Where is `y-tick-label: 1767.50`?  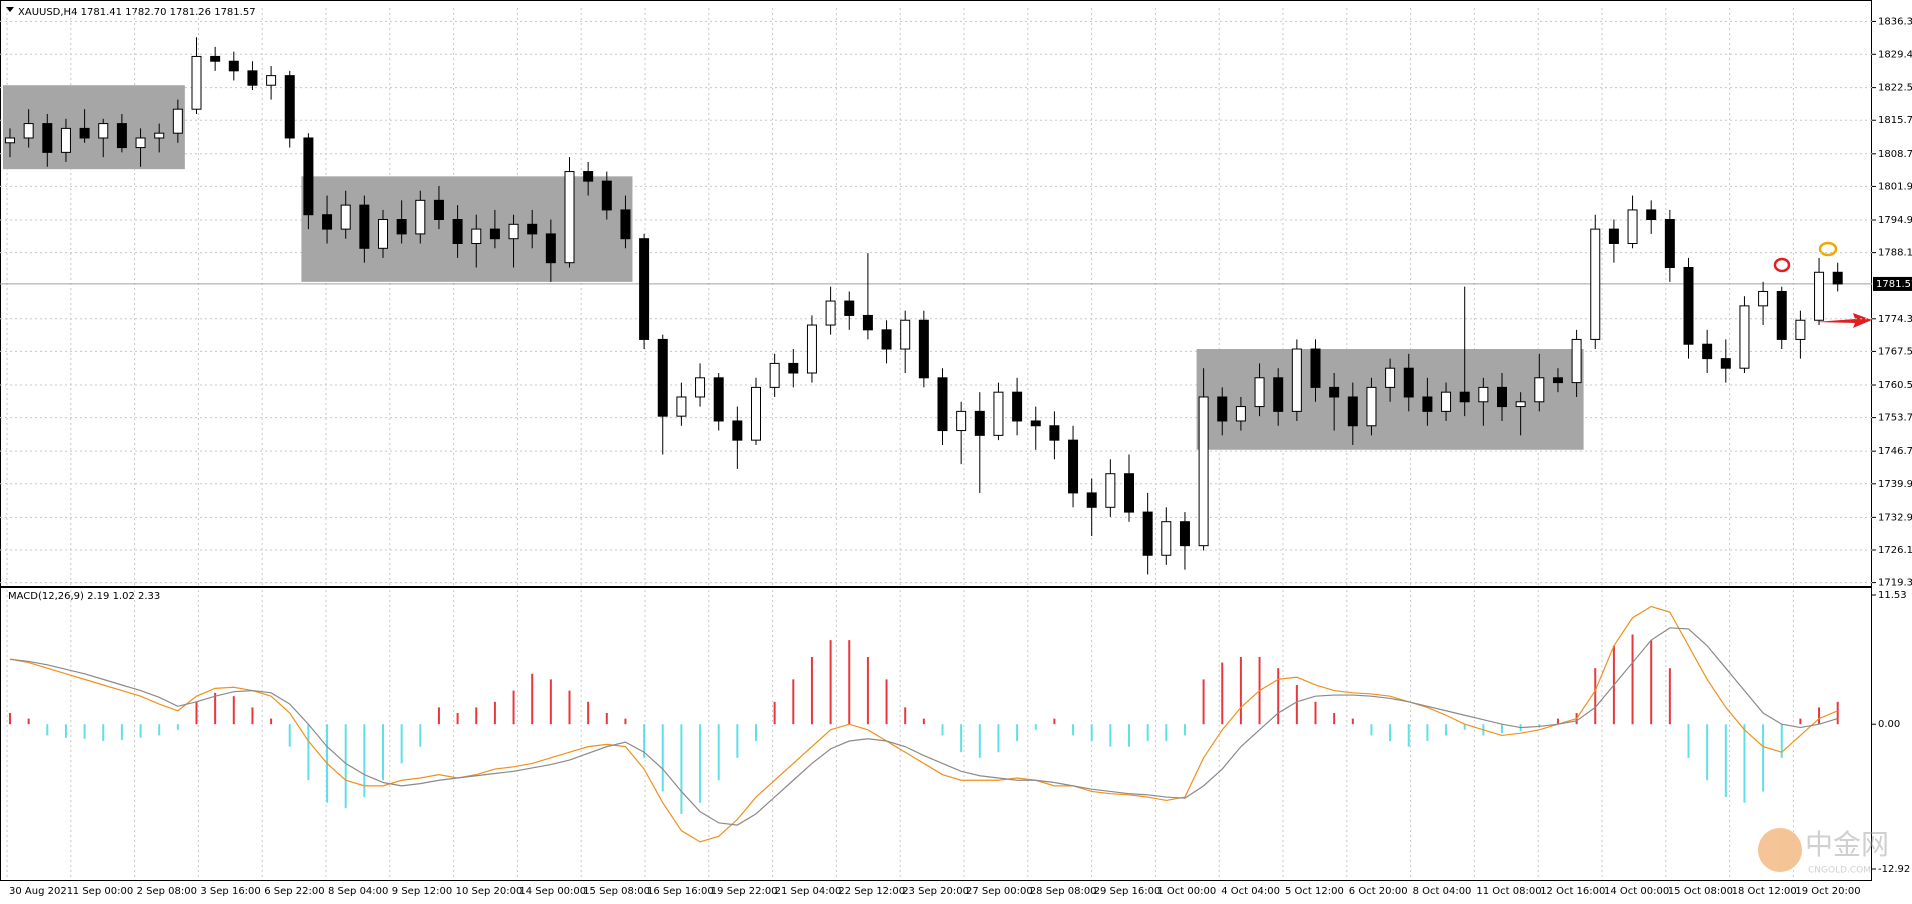
y-tick-label: 1767.50 is located at coordinates (1895, 351).